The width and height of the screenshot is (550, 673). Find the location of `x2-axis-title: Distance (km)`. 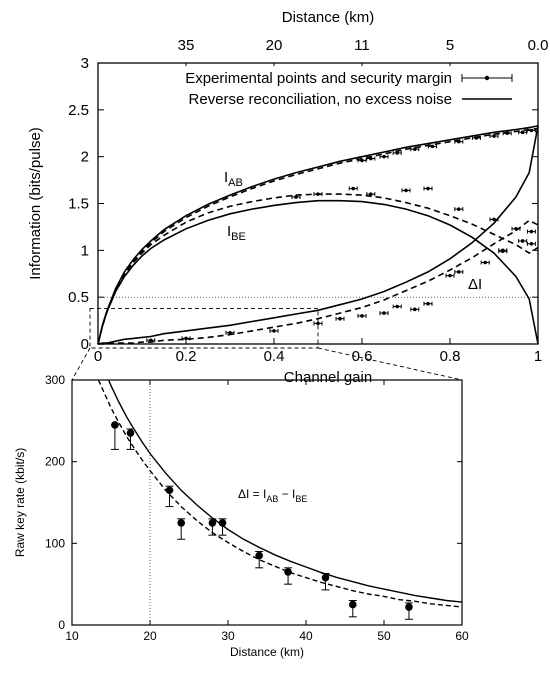

x2-axis-title: Distance (km) is located at coordinates (328, 17).